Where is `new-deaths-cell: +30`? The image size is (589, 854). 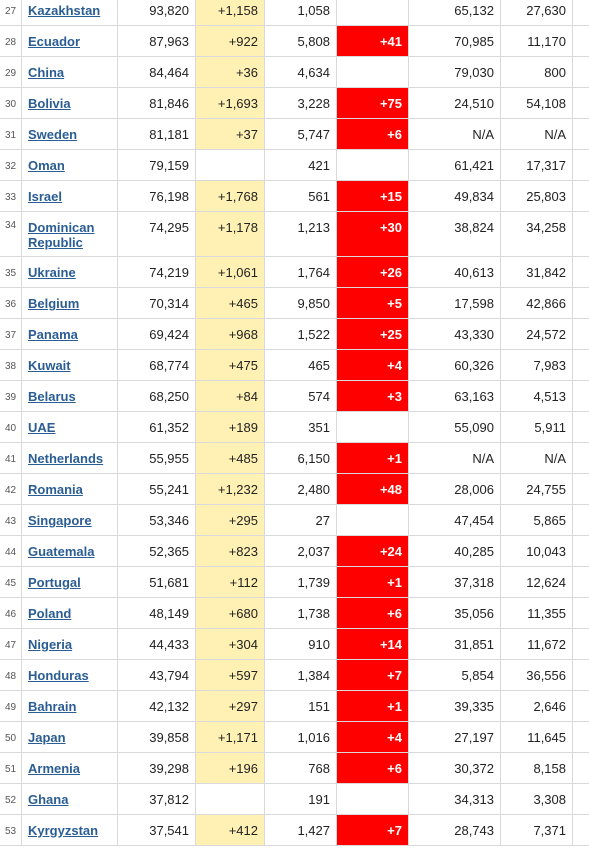
new-deaths-cell: +30 is located at coordinates (373, 234).